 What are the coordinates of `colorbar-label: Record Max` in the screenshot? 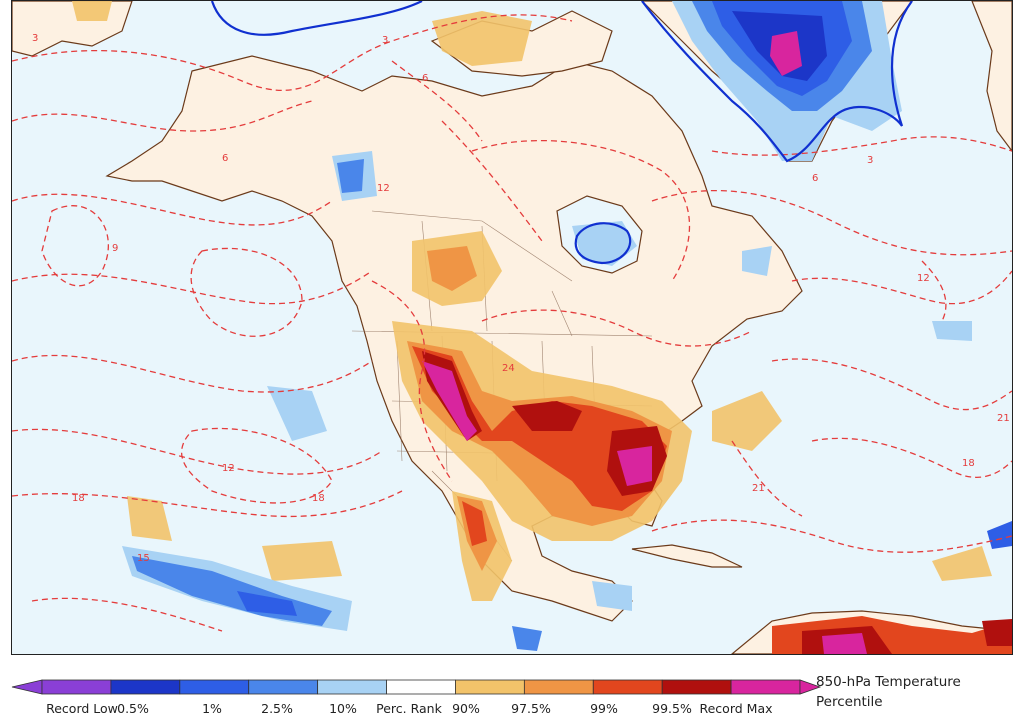 It's located at (736, 708).